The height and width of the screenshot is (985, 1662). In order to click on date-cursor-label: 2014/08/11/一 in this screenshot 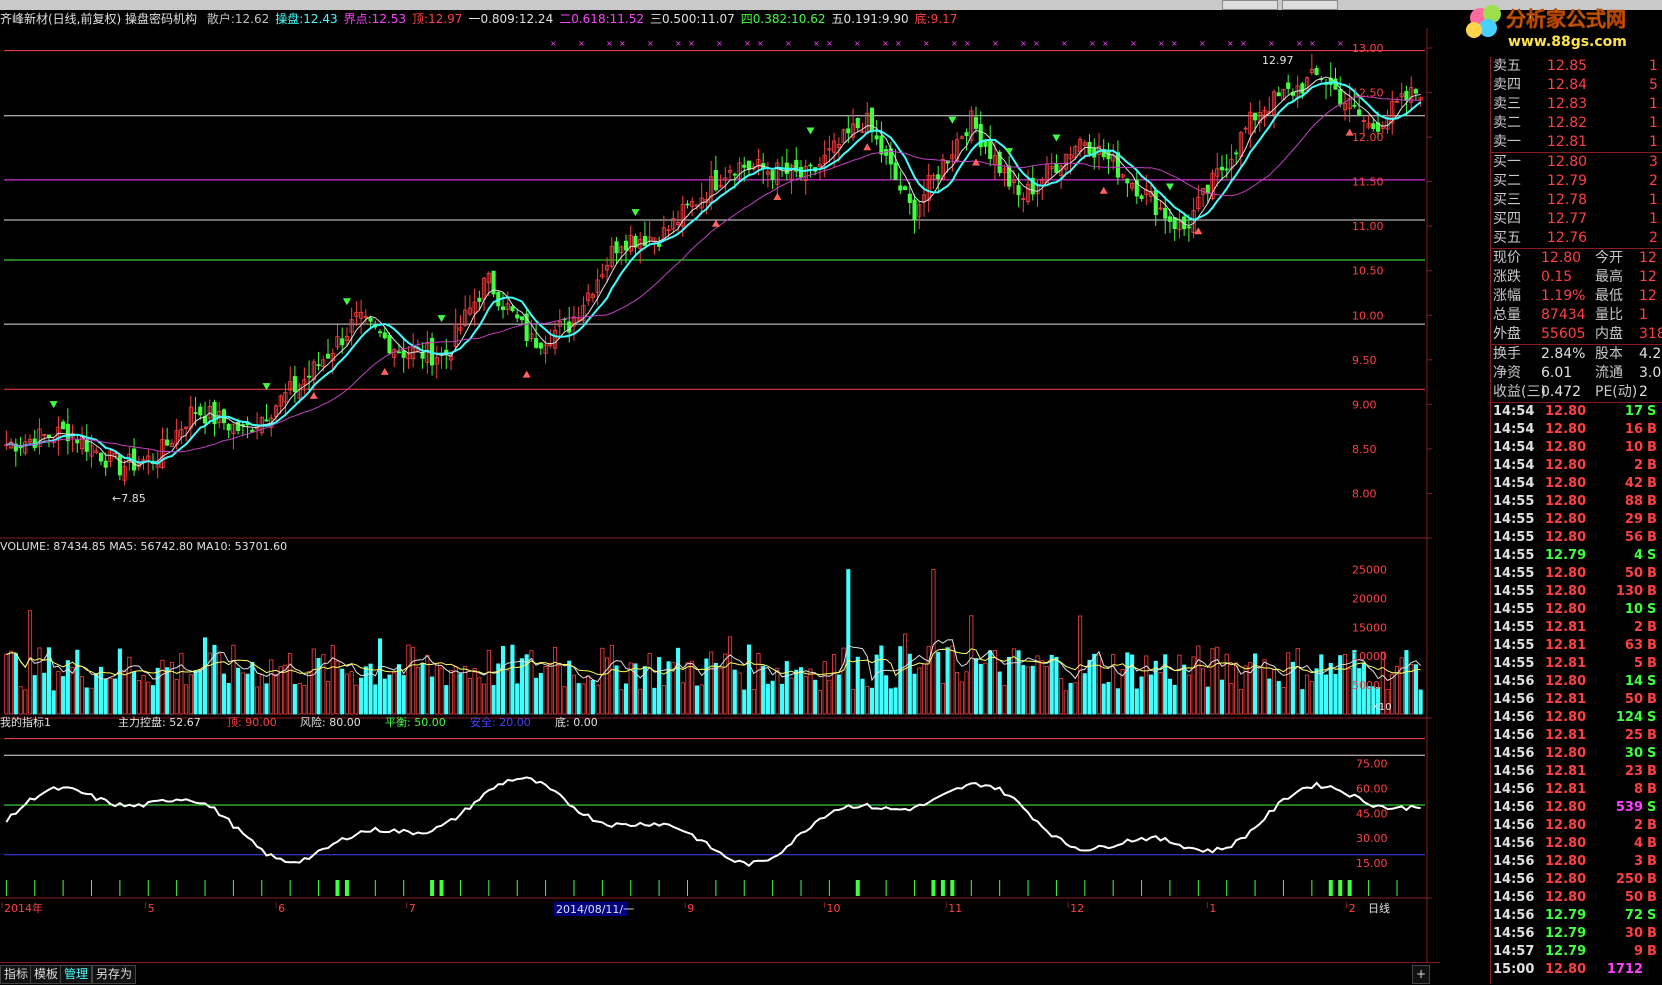, I will do `click(595, 909)`.